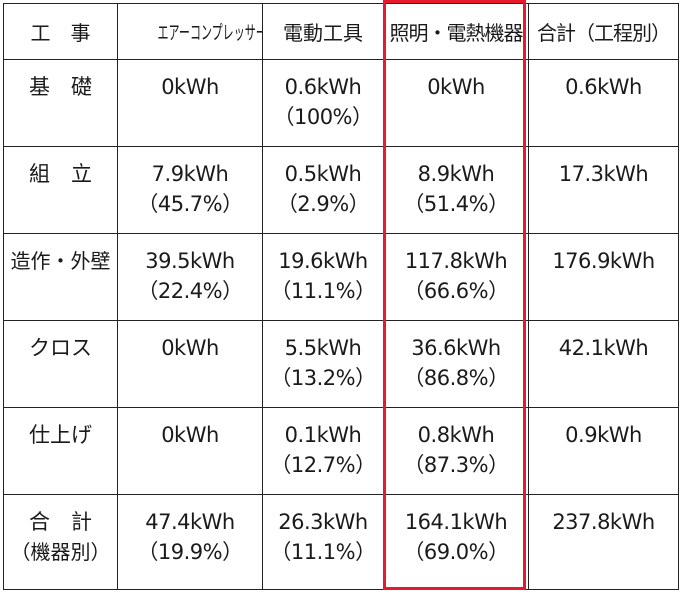  What do you see at coordinates (323, 542) in the screenshot?
I see `cell-power-tools: 26.3kWh （11.1%）` at bounding box center [323, 542].